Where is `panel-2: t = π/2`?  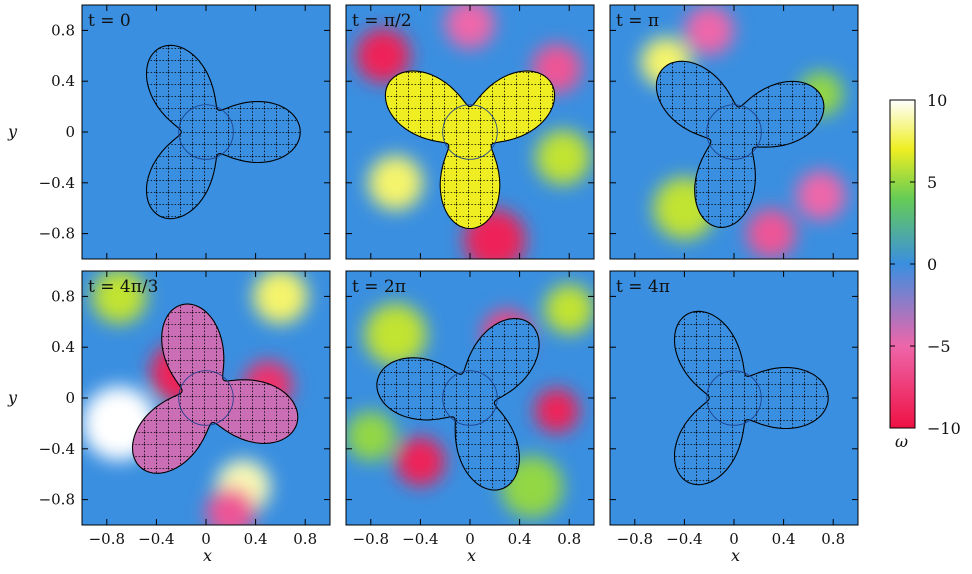
panel-2: t = π/2 is located at coordinates (470, 132).